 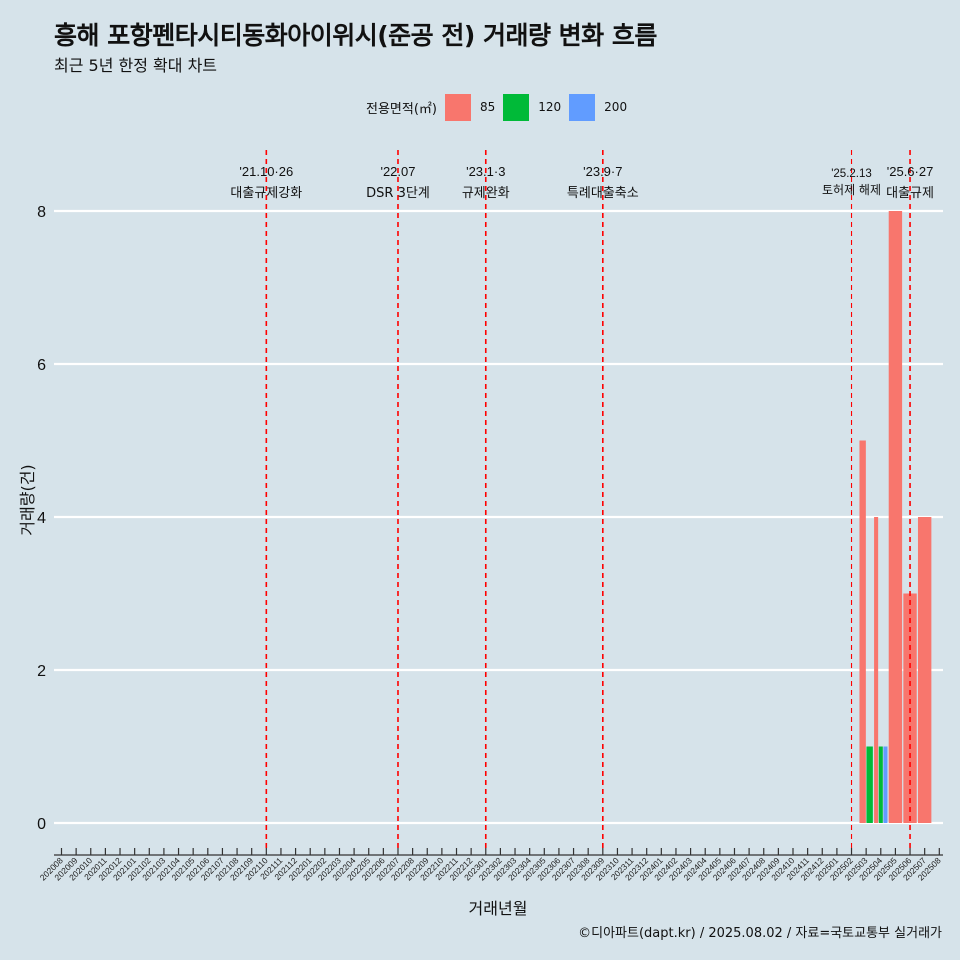 I want to click on y-tick-label-8: 8, so click(x=41, y=212).